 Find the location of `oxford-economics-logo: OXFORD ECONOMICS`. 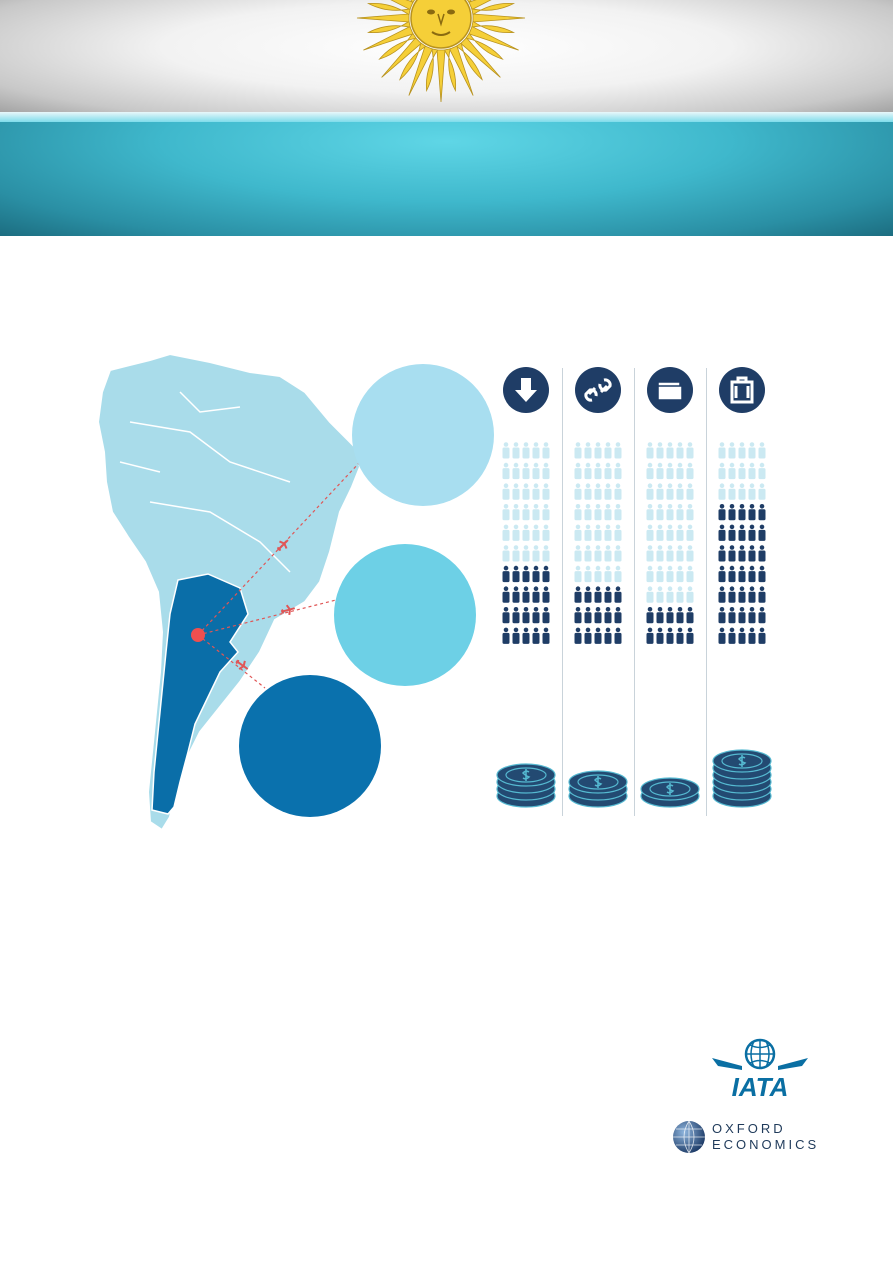

oxford-economics-logo: OXFORD ECONOMICS is located at coordinates (744, 1138).